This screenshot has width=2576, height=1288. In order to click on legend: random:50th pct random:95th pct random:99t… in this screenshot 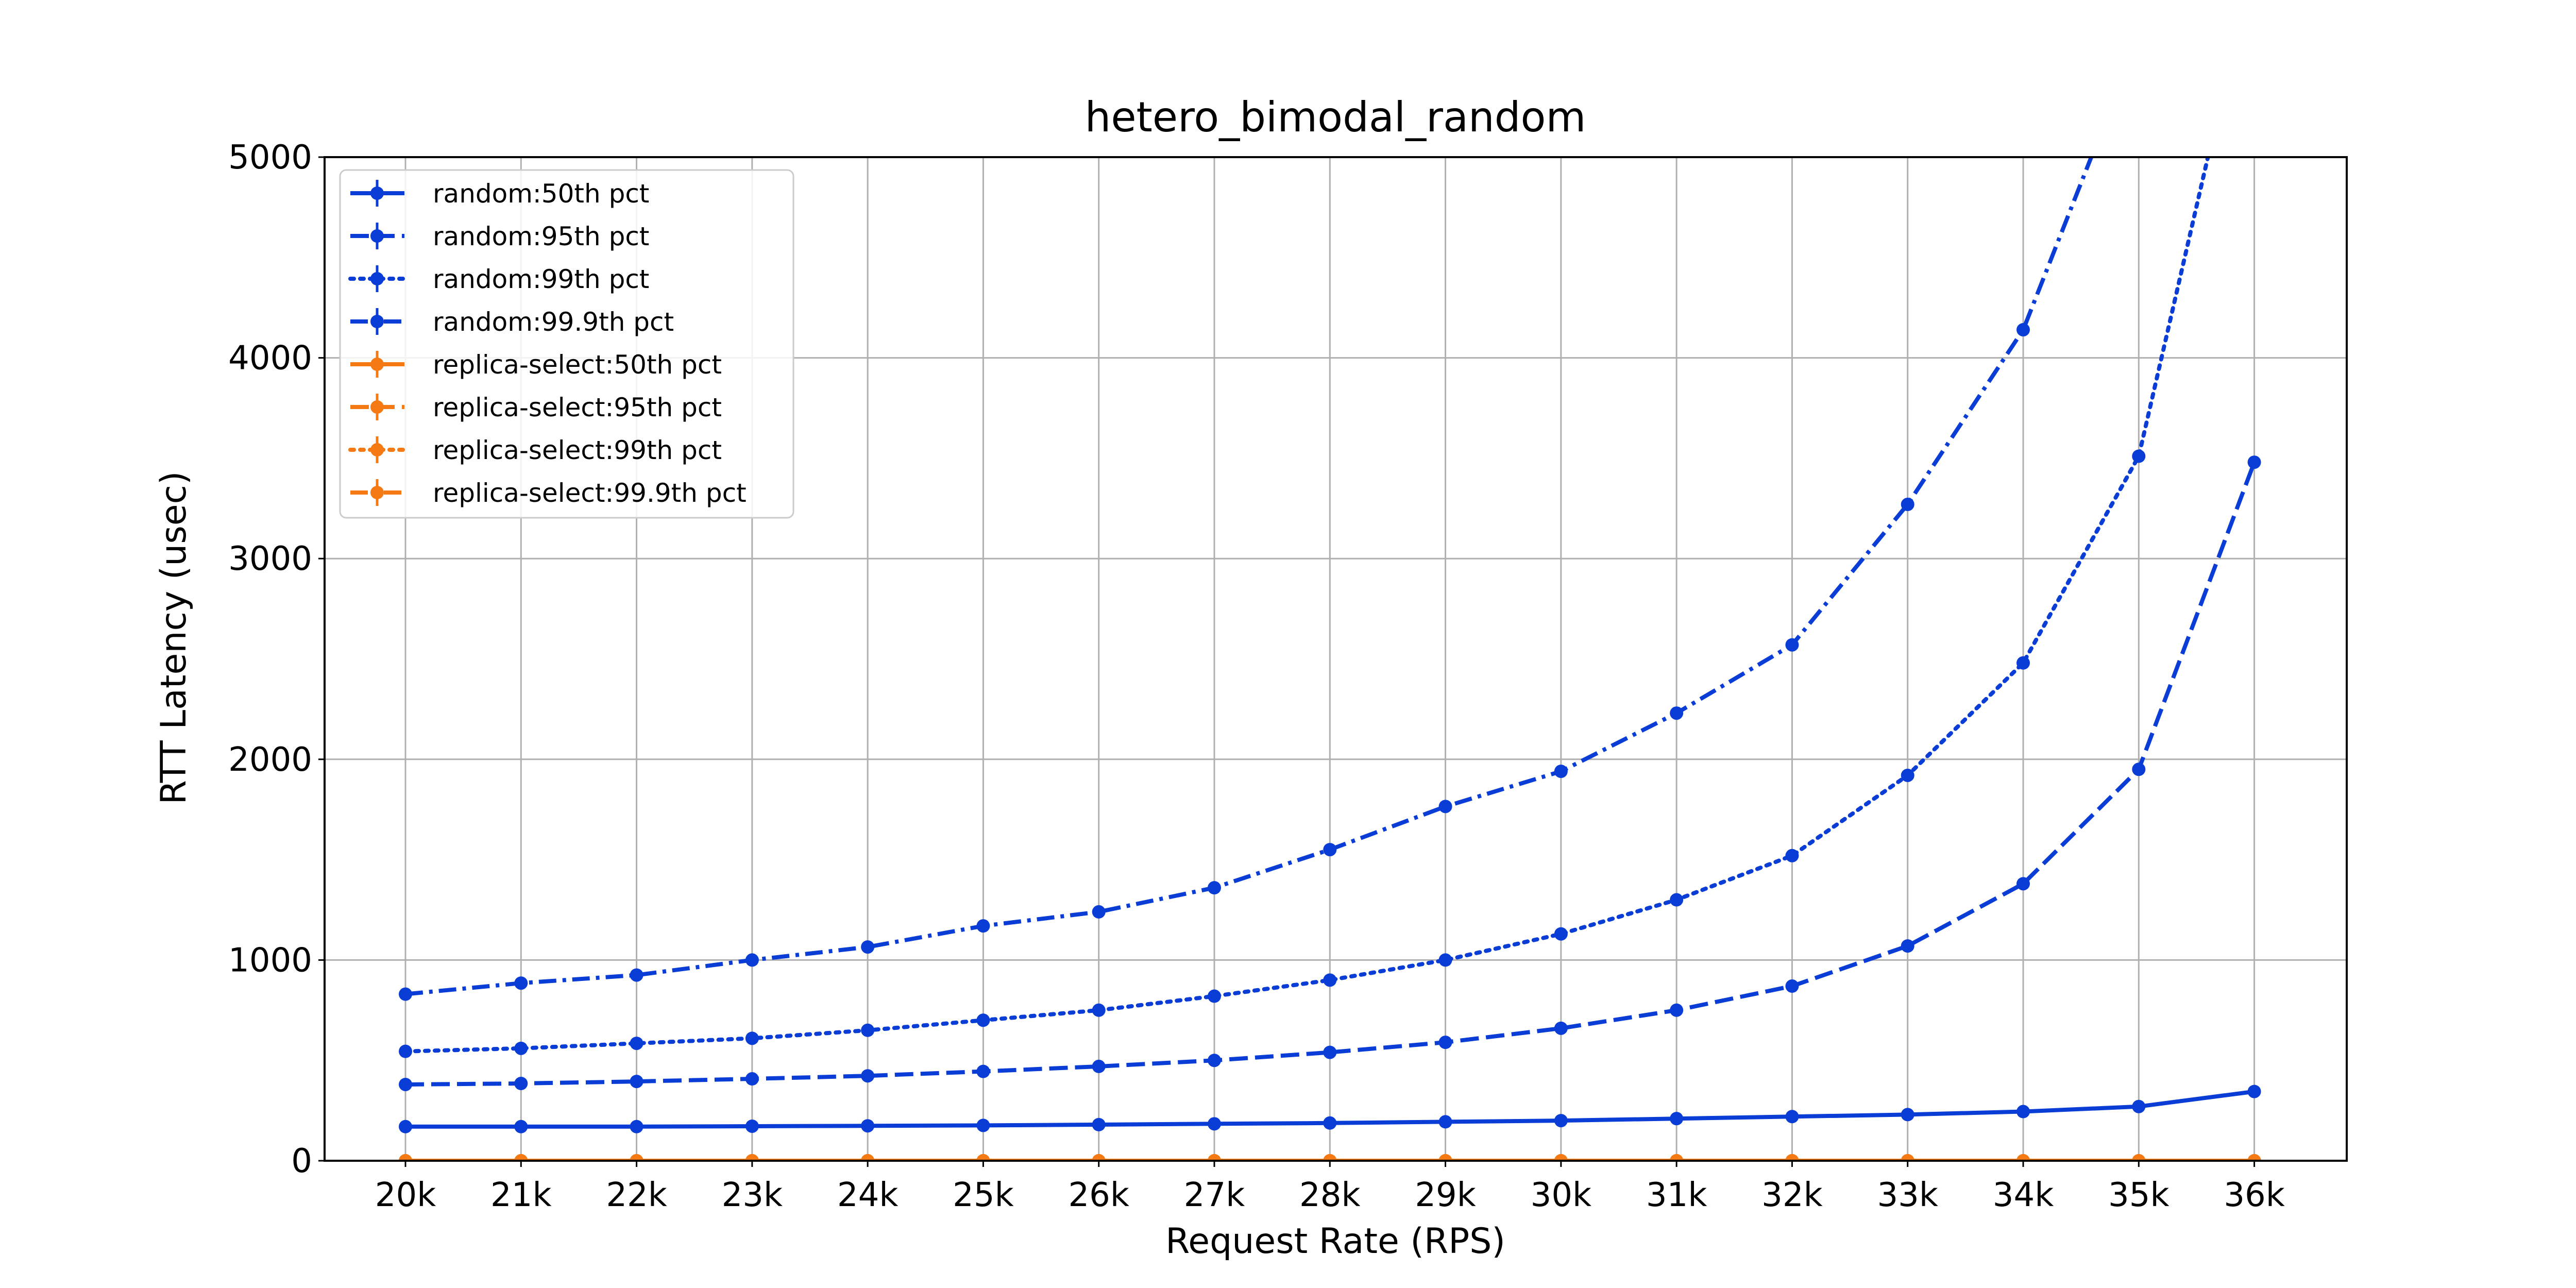, I will do `click(567, 344)`.